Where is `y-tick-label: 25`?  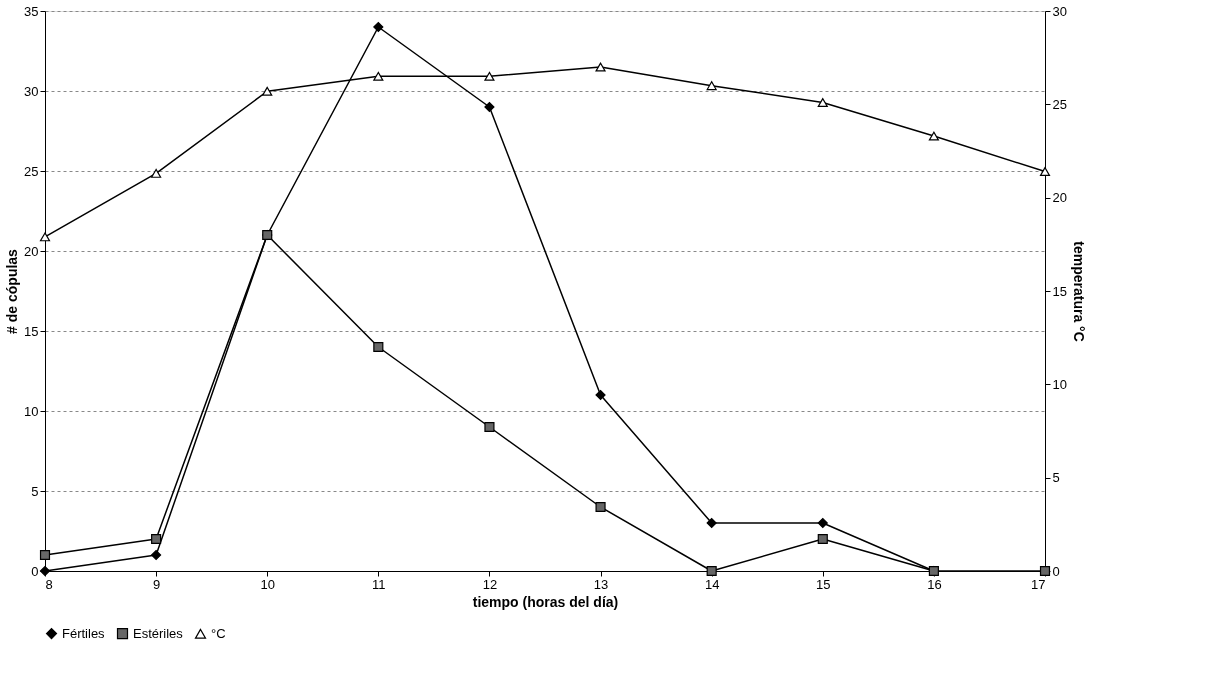 y-tick-label: 25 is located at coordinates (31, 171).